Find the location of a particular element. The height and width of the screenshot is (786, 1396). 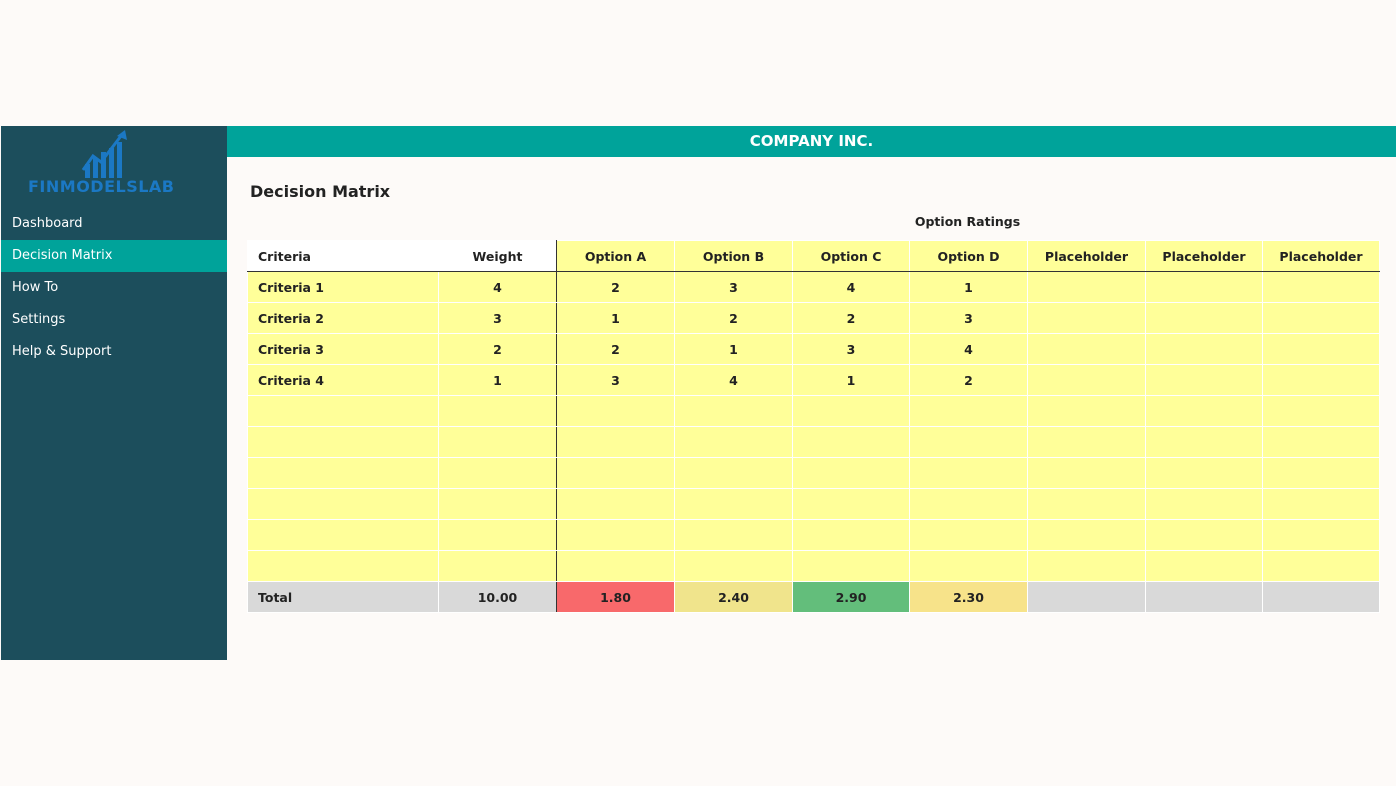

column-header: Option D is located at coordinates (968, 256).